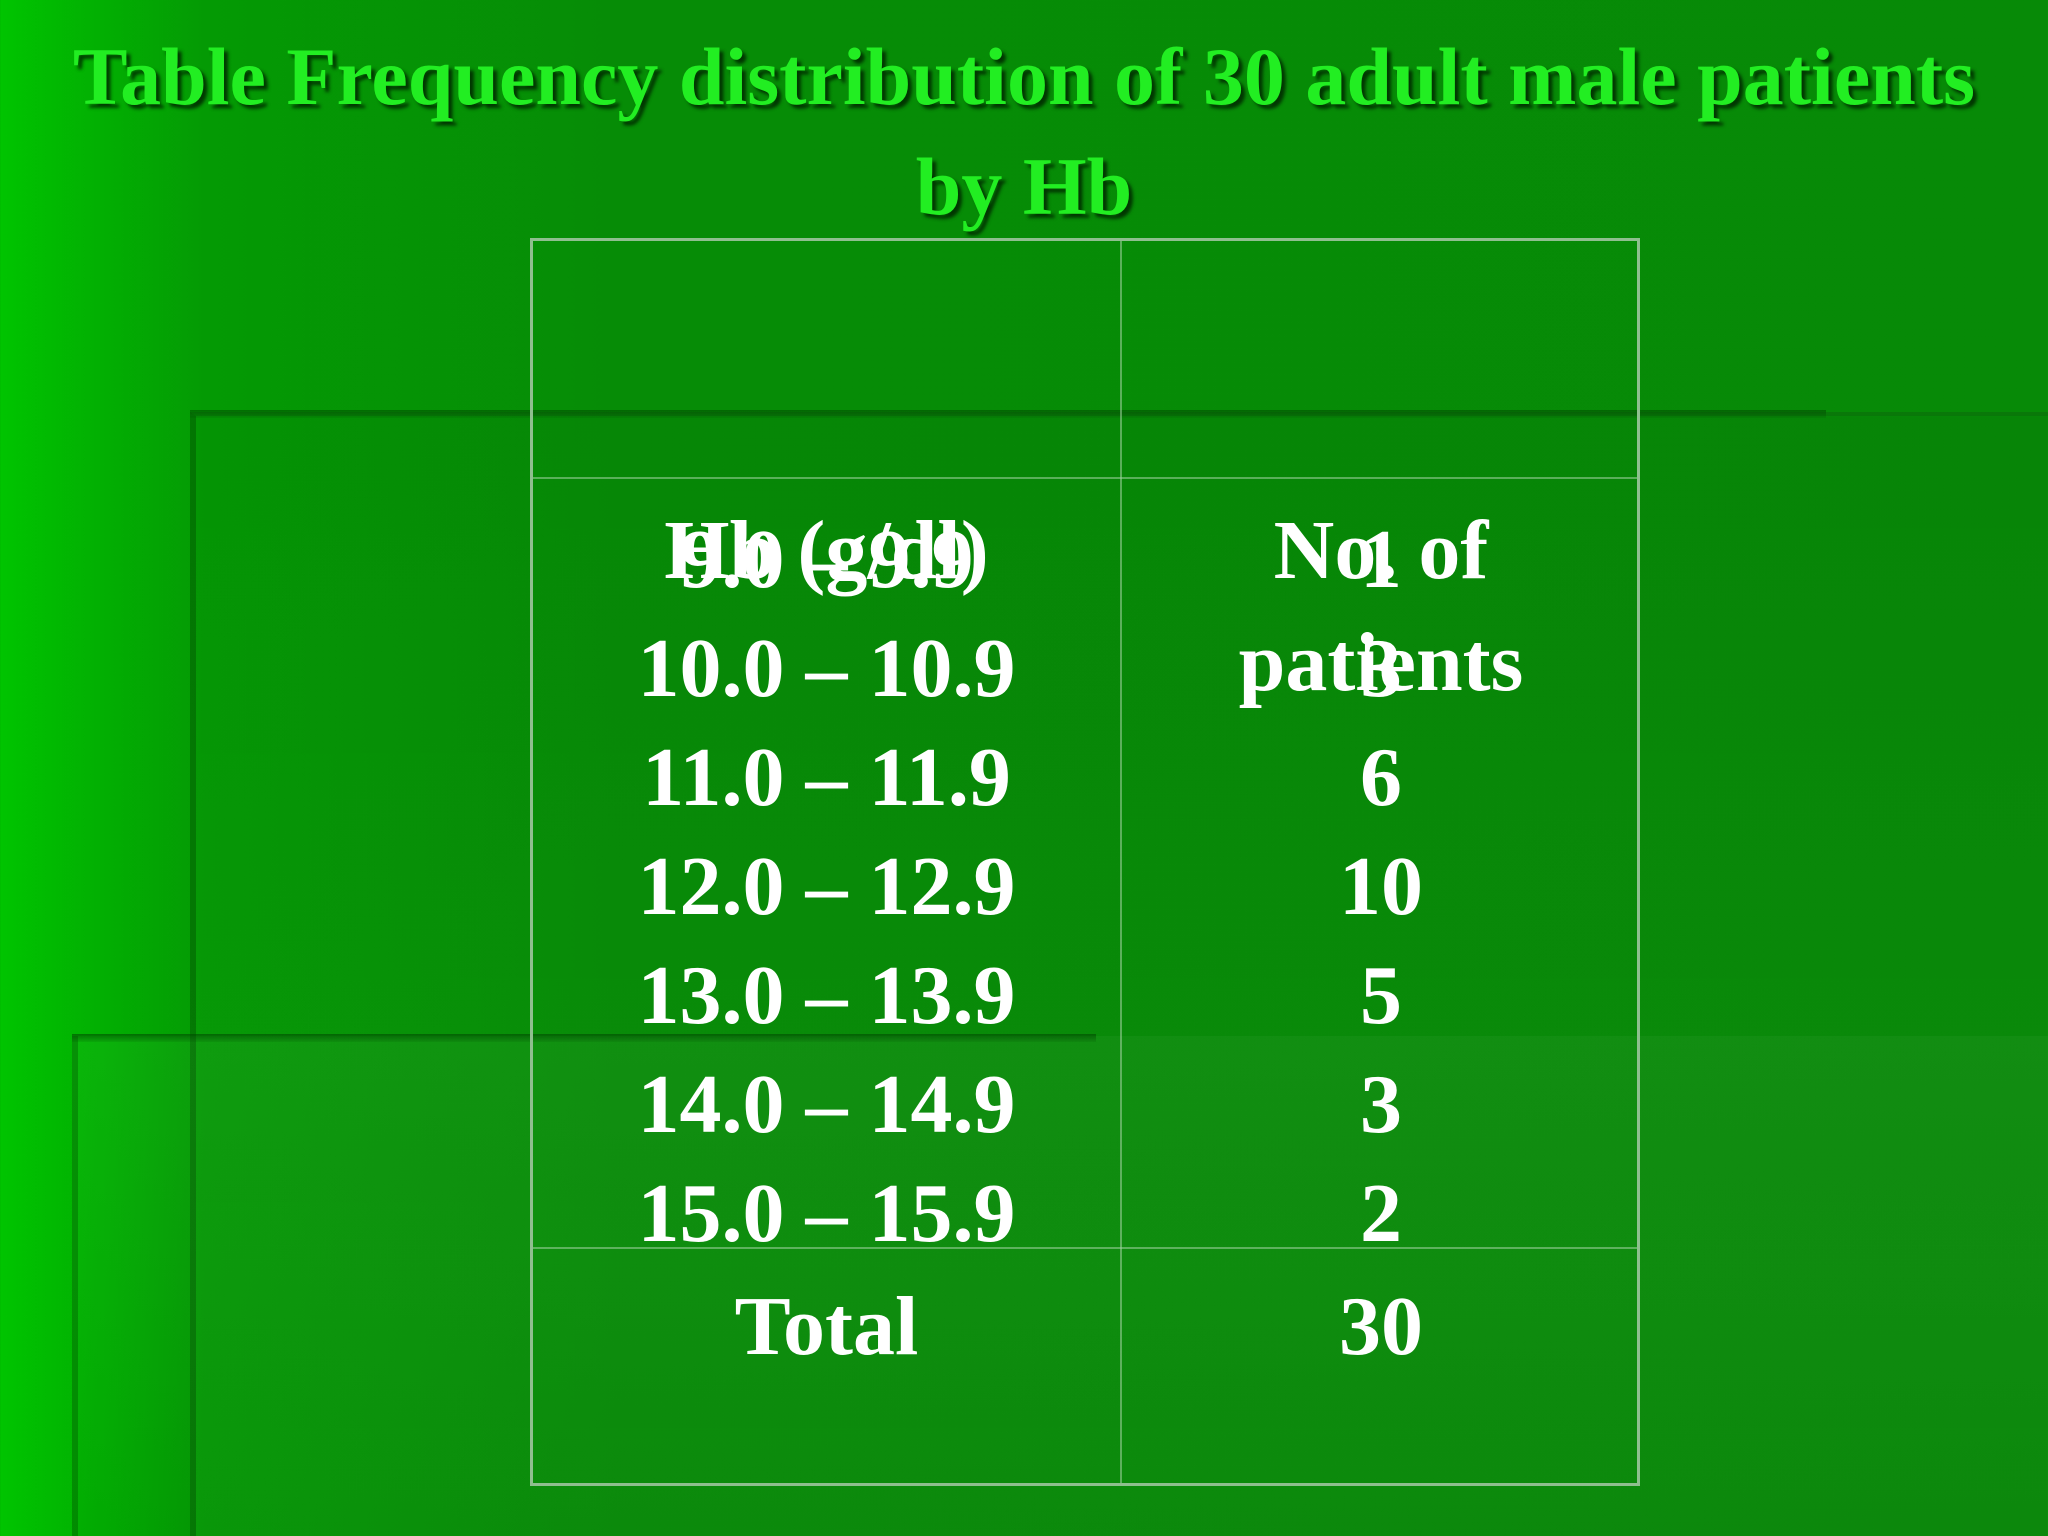 This screenshot has width=2048, height=1536. I want to click on hb-range-cell: 12.0 – 12.9, so click(826, 886).